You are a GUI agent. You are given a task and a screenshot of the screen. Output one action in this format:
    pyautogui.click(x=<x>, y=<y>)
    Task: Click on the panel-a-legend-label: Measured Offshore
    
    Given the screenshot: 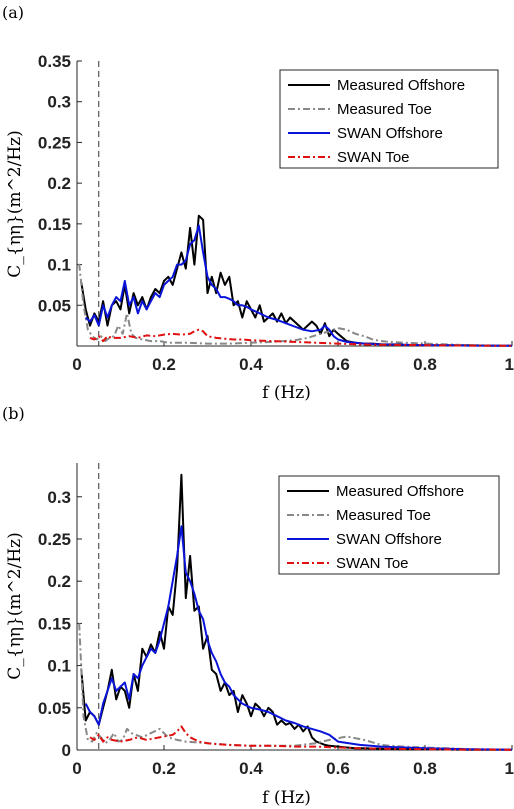 What is the action you would take?
    pyautogui.click(x=401, y=85)
    